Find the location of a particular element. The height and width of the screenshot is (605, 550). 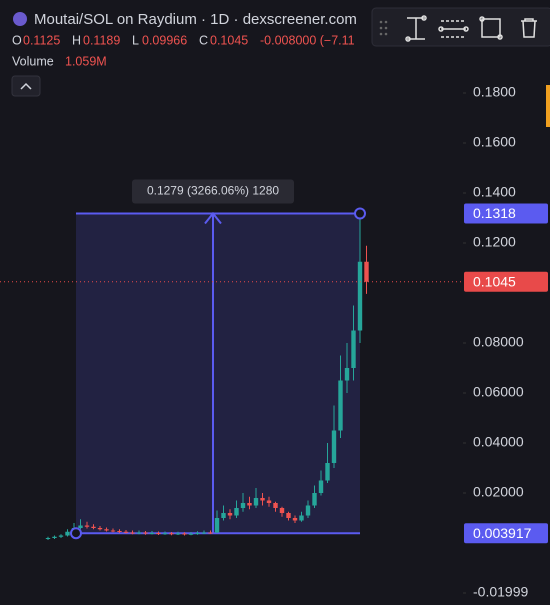

measure-arrowhead is located at coordinates (213, 218).